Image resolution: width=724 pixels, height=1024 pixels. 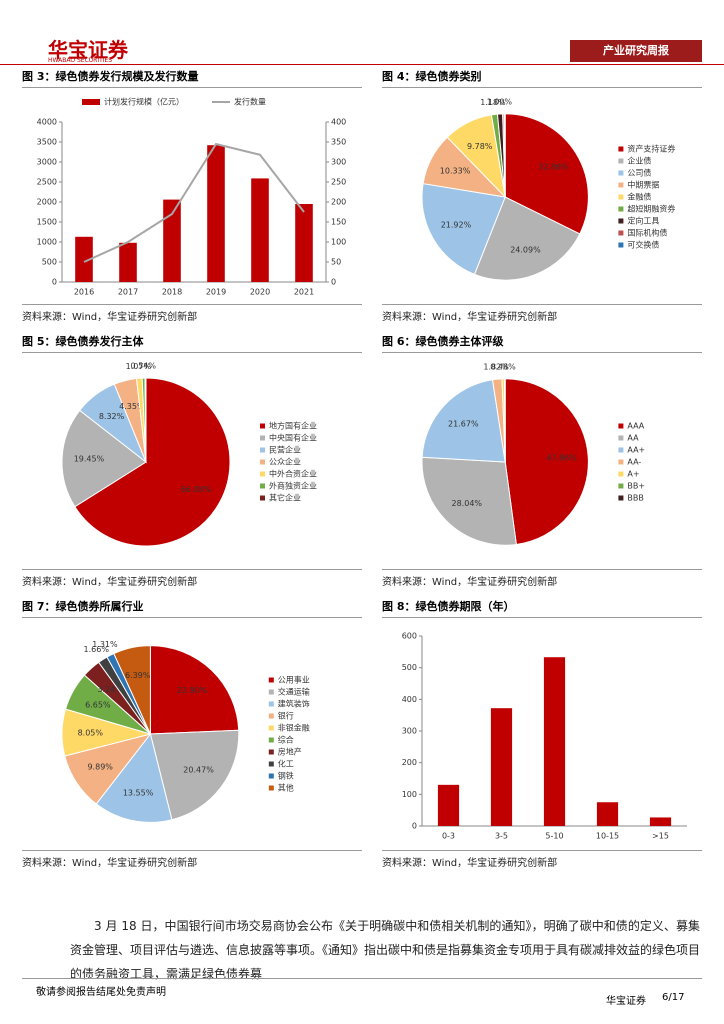 What do you see at coordinates (47, 182) in the screenshot?
I see `y-tick-label: 2500` at bounding box center [47, 182].